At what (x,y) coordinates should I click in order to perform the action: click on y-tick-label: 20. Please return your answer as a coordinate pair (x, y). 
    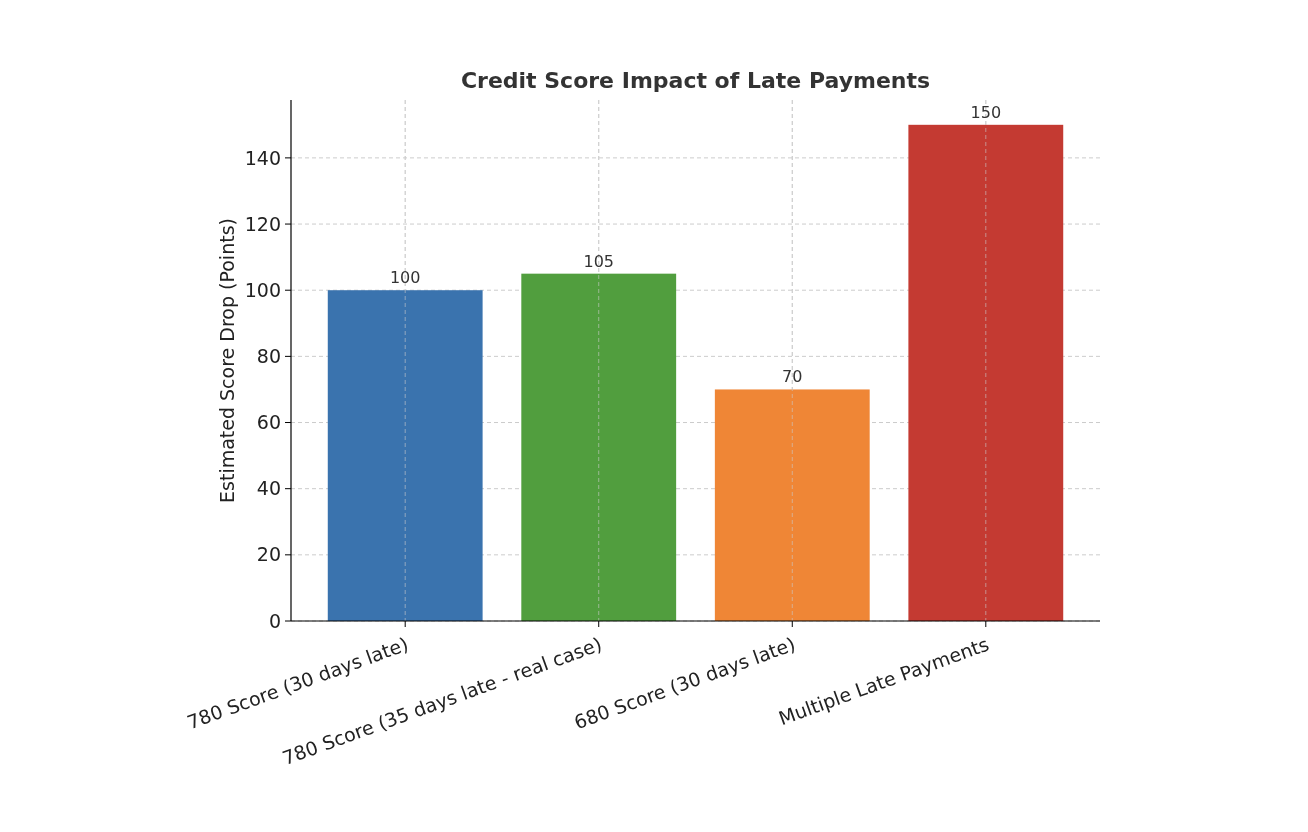
    Looking at the image, I should click on (268, 554).